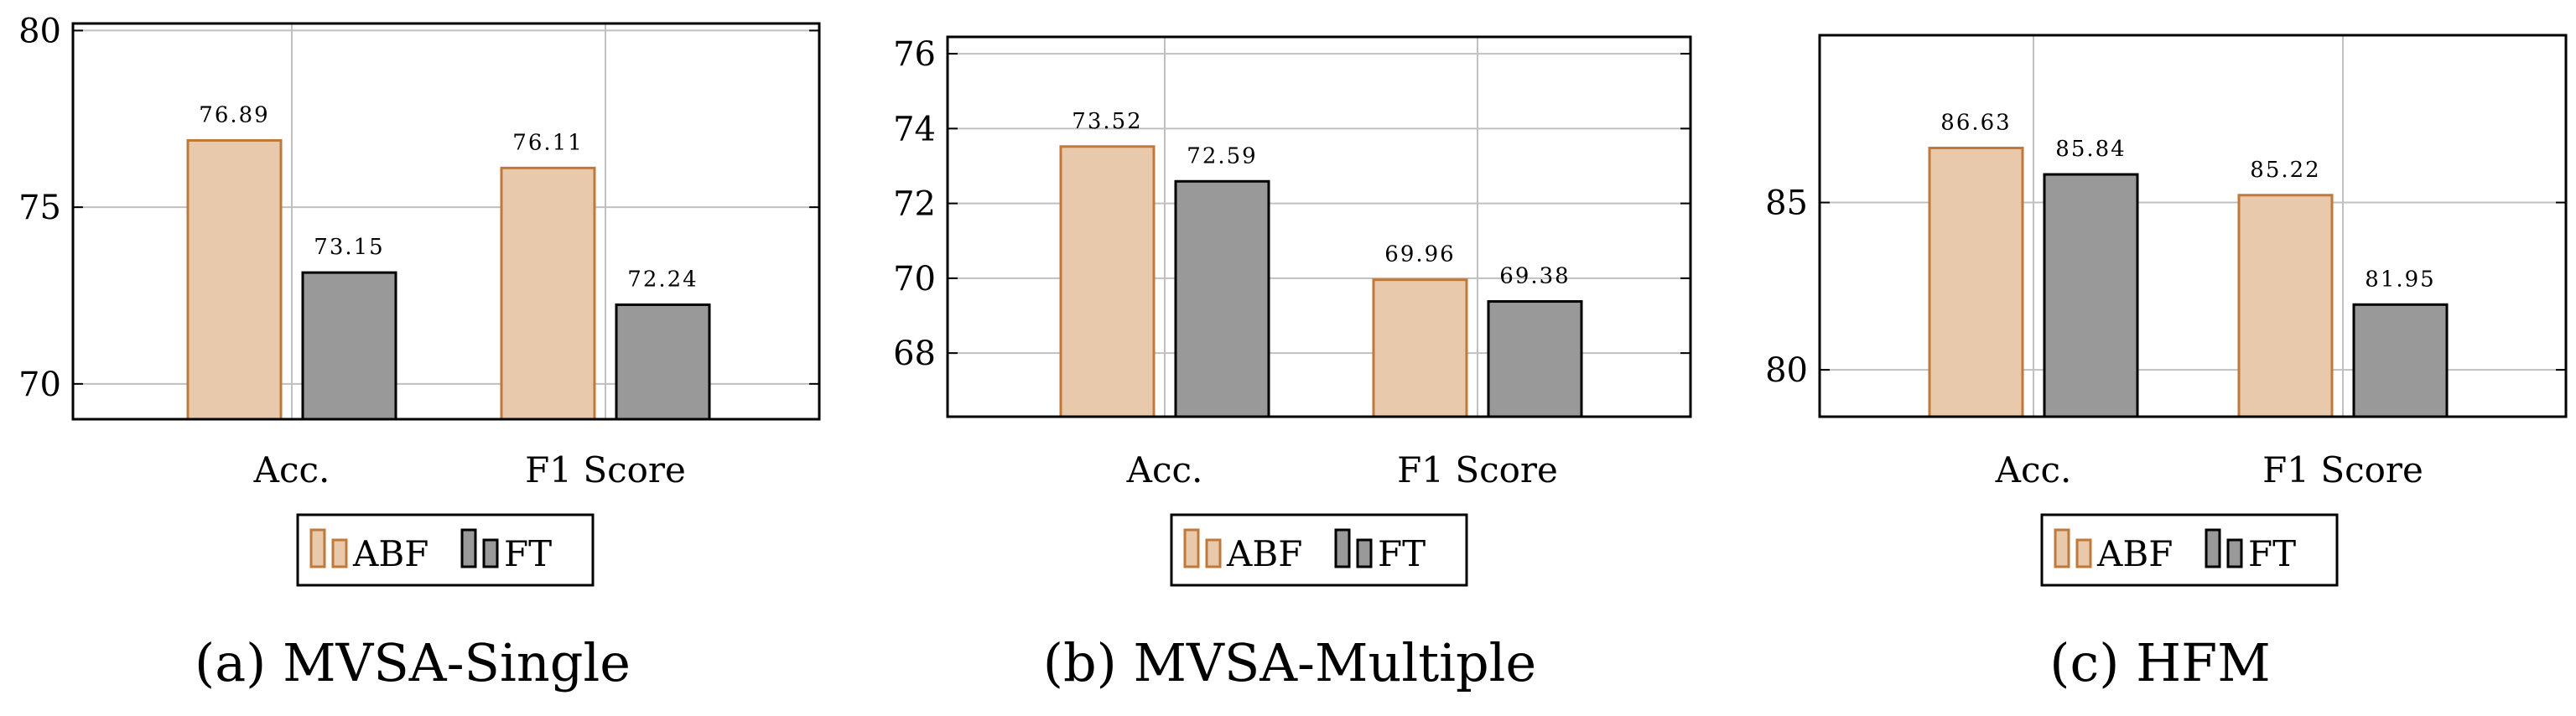 This screenshot has width=2576, height=716. What do you see at coordinates (2400, 279) in the screenshot?
I see `data-label: 81.95` at bounding box center [2400, 279].